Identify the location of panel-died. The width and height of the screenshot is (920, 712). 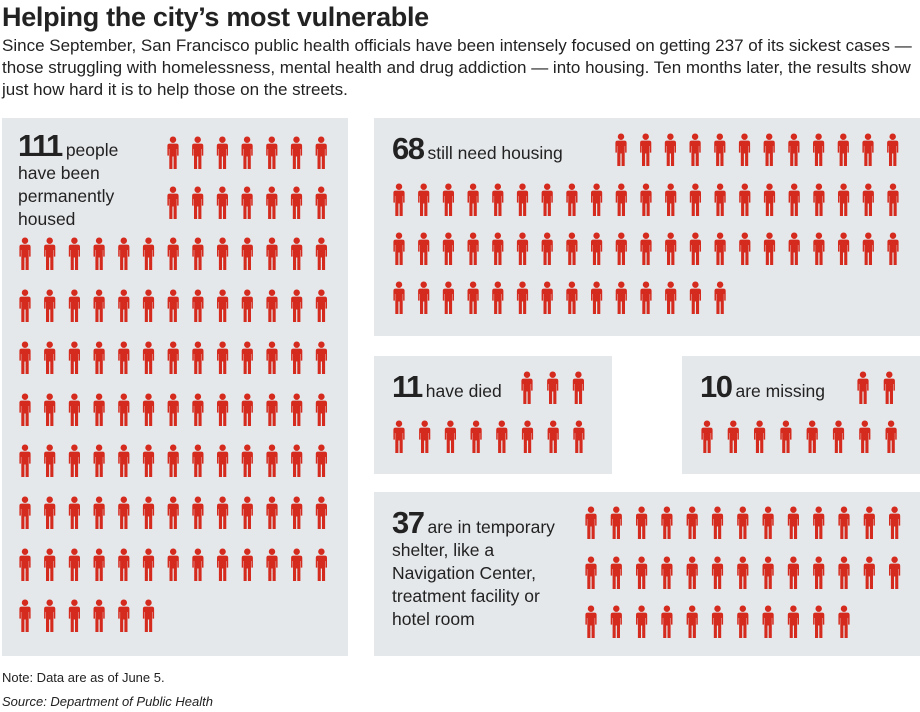
(493, 415).